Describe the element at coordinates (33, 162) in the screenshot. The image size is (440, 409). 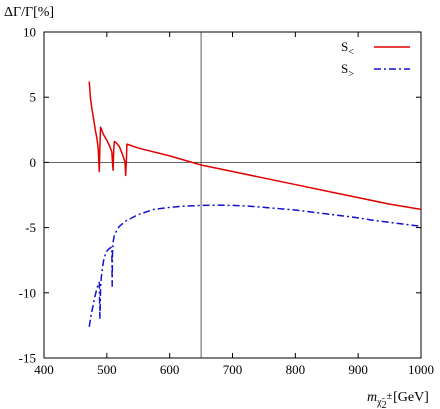
I see `y-tick-label: 0` at that location.